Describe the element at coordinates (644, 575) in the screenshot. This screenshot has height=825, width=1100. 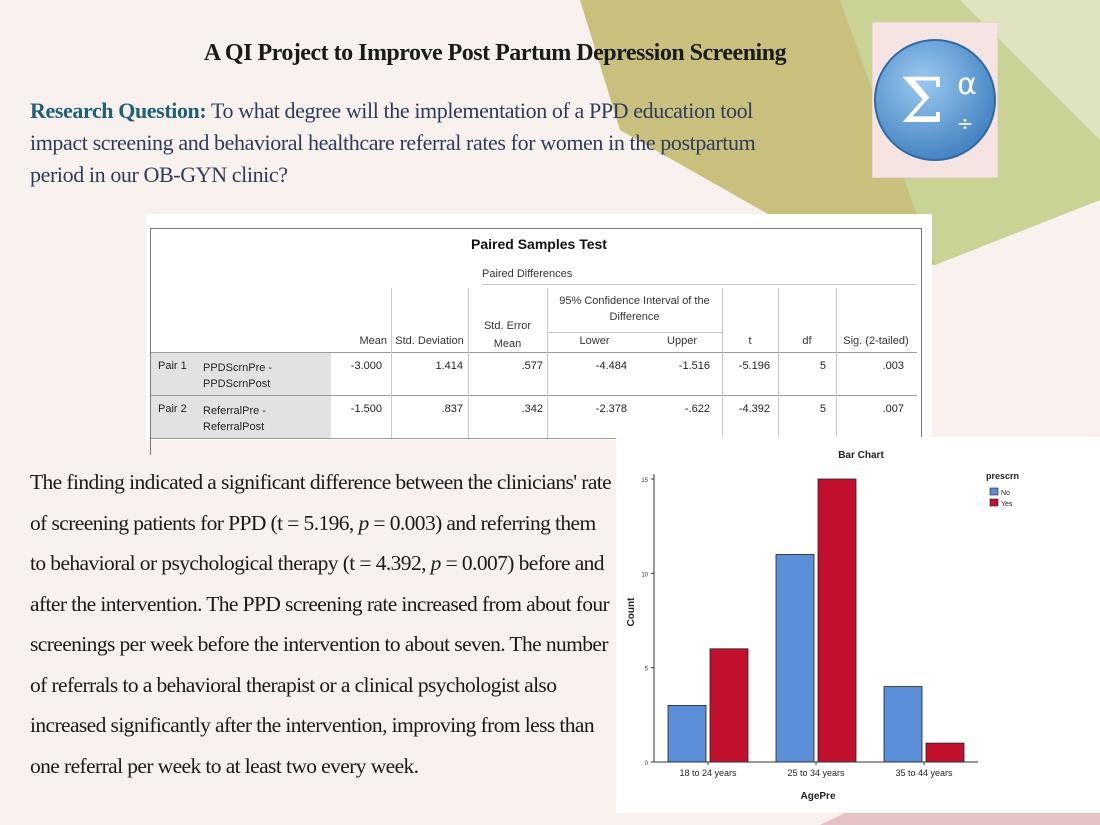
I see `y-tick-label: 10` at that location.